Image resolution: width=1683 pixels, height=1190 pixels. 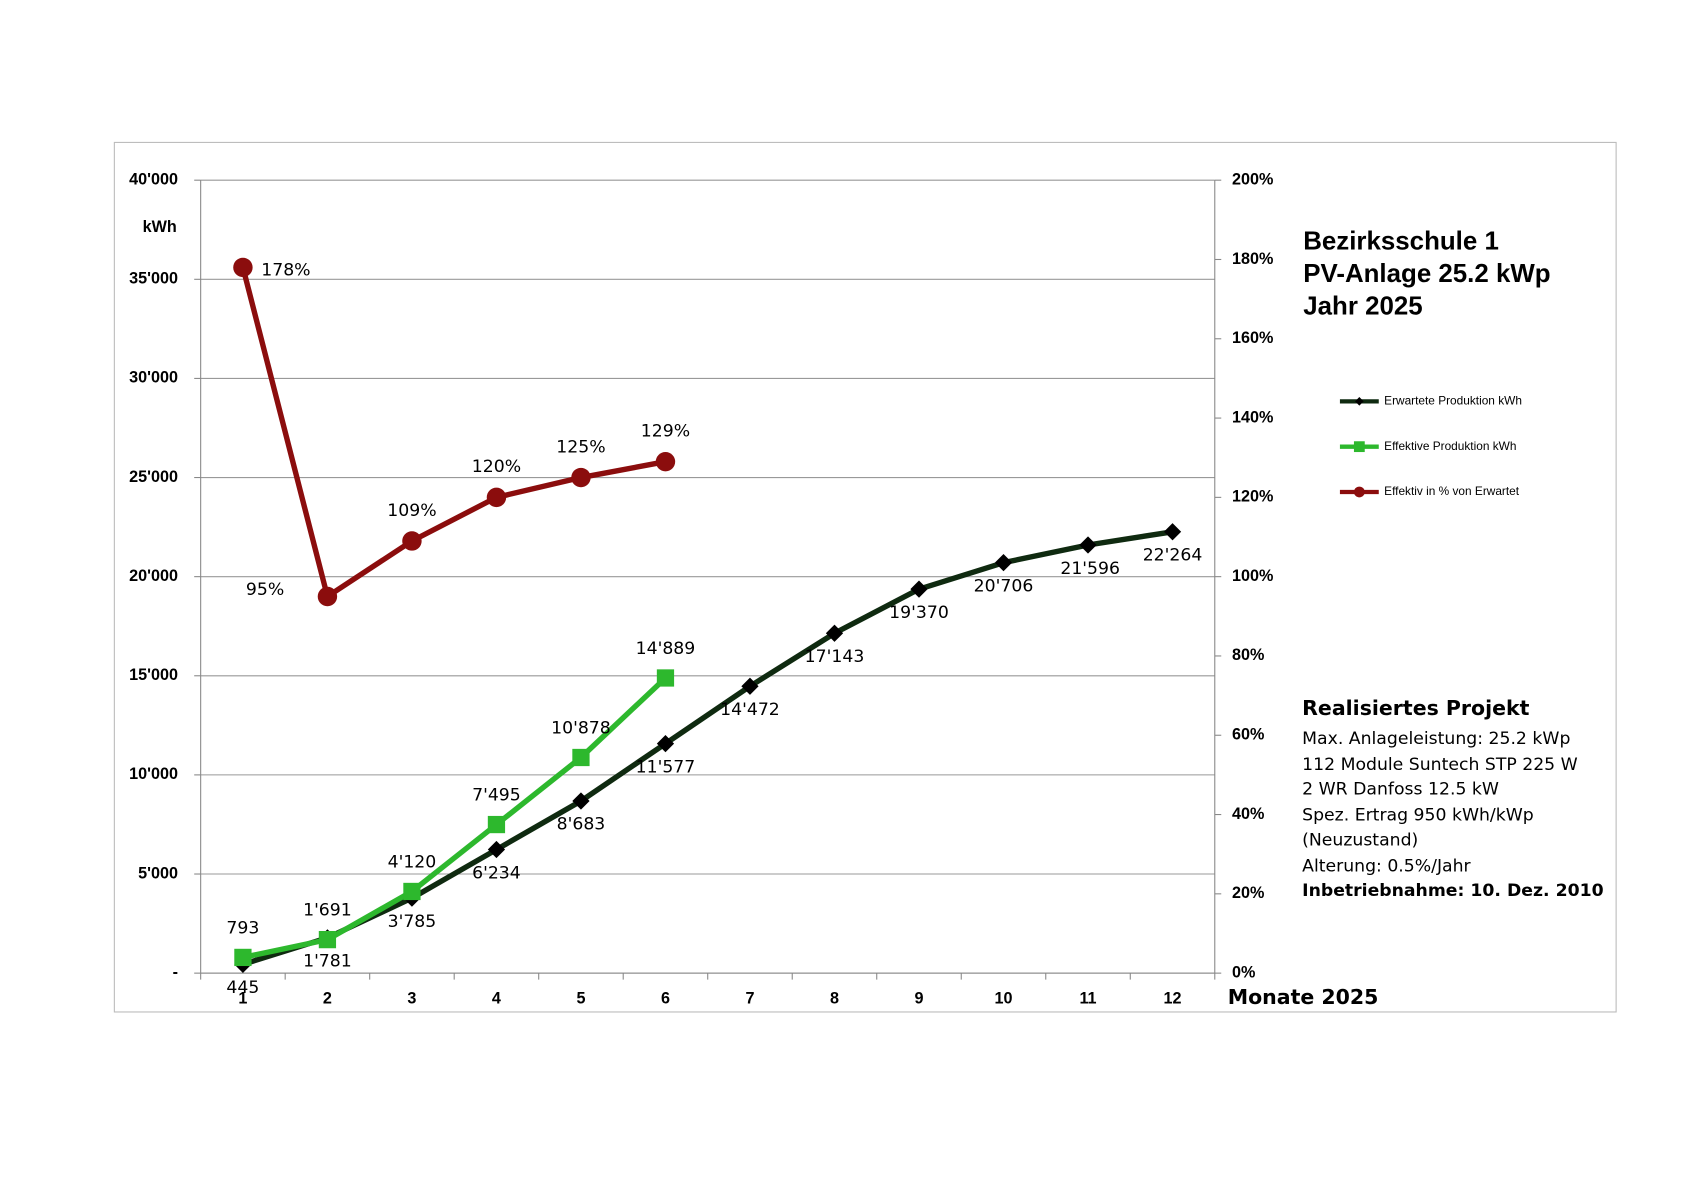 I want to click on data-label: 19'370, so click(x=919, y=613).